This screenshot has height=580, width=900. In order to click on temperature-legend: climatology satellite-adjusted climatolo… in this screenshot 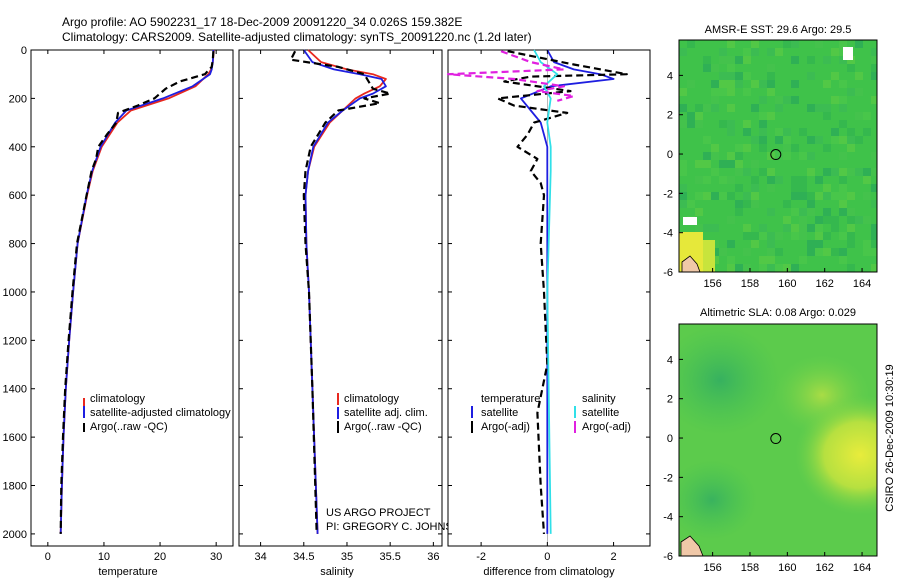, I will do `click(157, 413)`.